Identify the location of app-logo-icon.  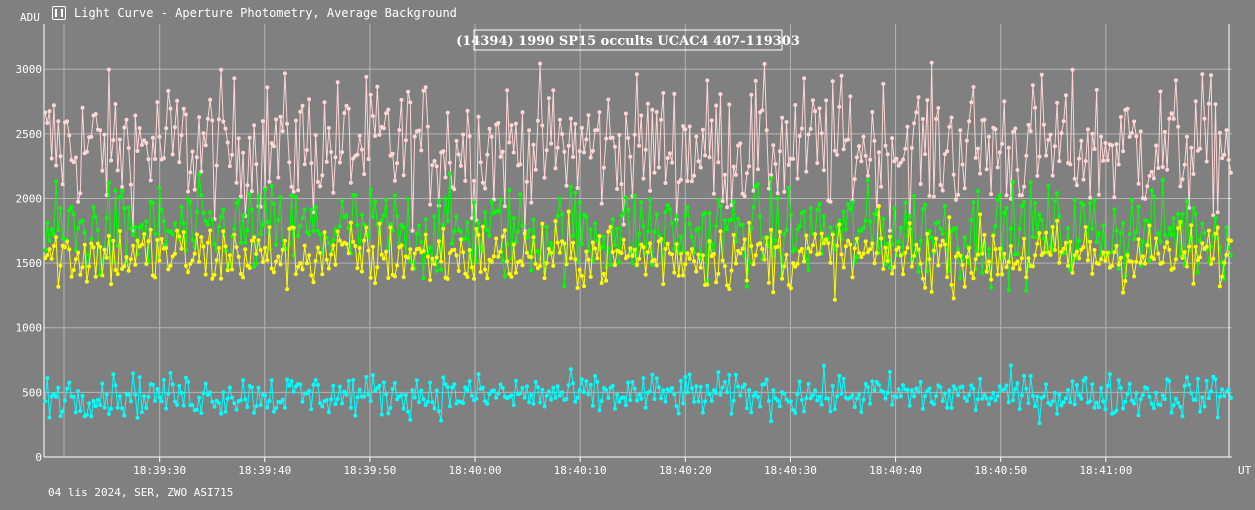
(59, 13).